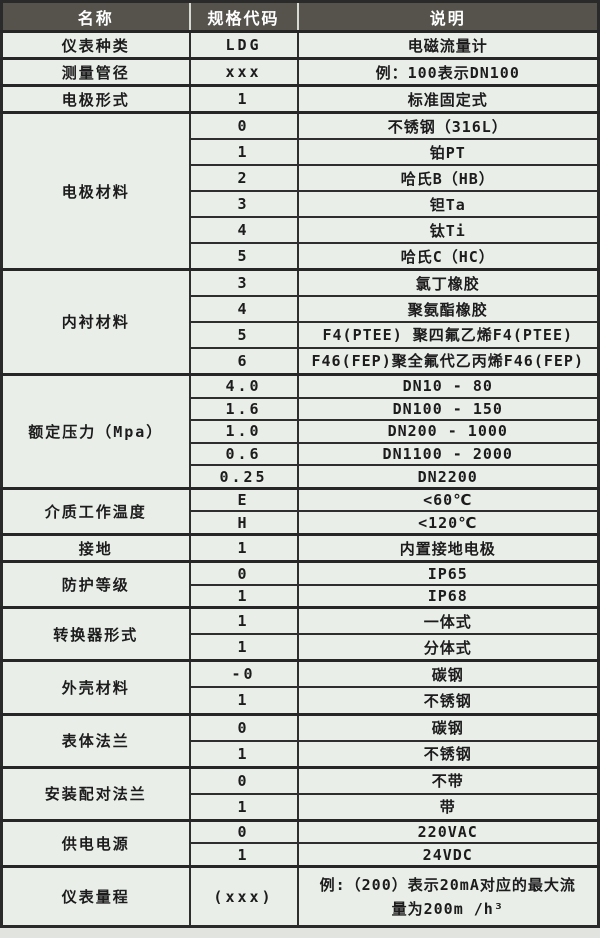 Image resolution: width=600 pixels, height=938 pixels. What do you see at coordinates (448, 573) in the screenshot?
I see `spec-desc-cell: IP65` at bounding box center [448, 573].